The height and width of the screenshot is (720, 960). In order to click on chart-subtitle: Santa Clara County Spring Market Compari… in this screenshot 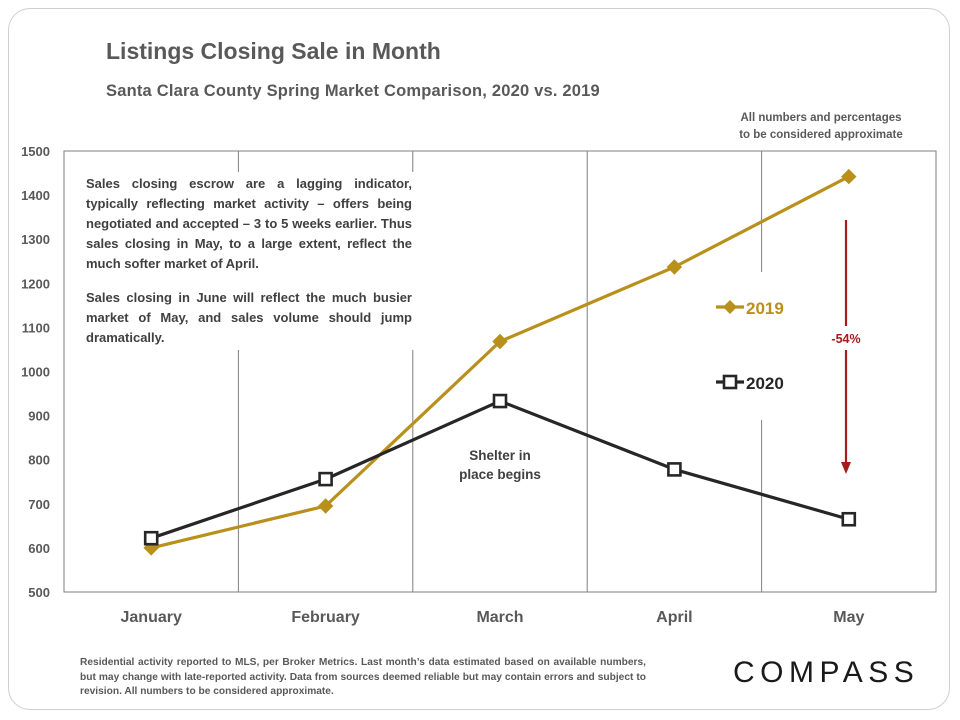, I will do `click(353, 91)`.